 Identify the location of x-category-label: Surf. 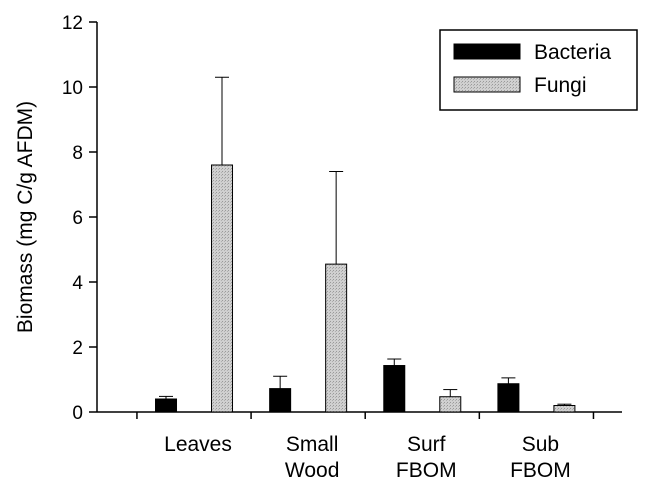
(426, 444).